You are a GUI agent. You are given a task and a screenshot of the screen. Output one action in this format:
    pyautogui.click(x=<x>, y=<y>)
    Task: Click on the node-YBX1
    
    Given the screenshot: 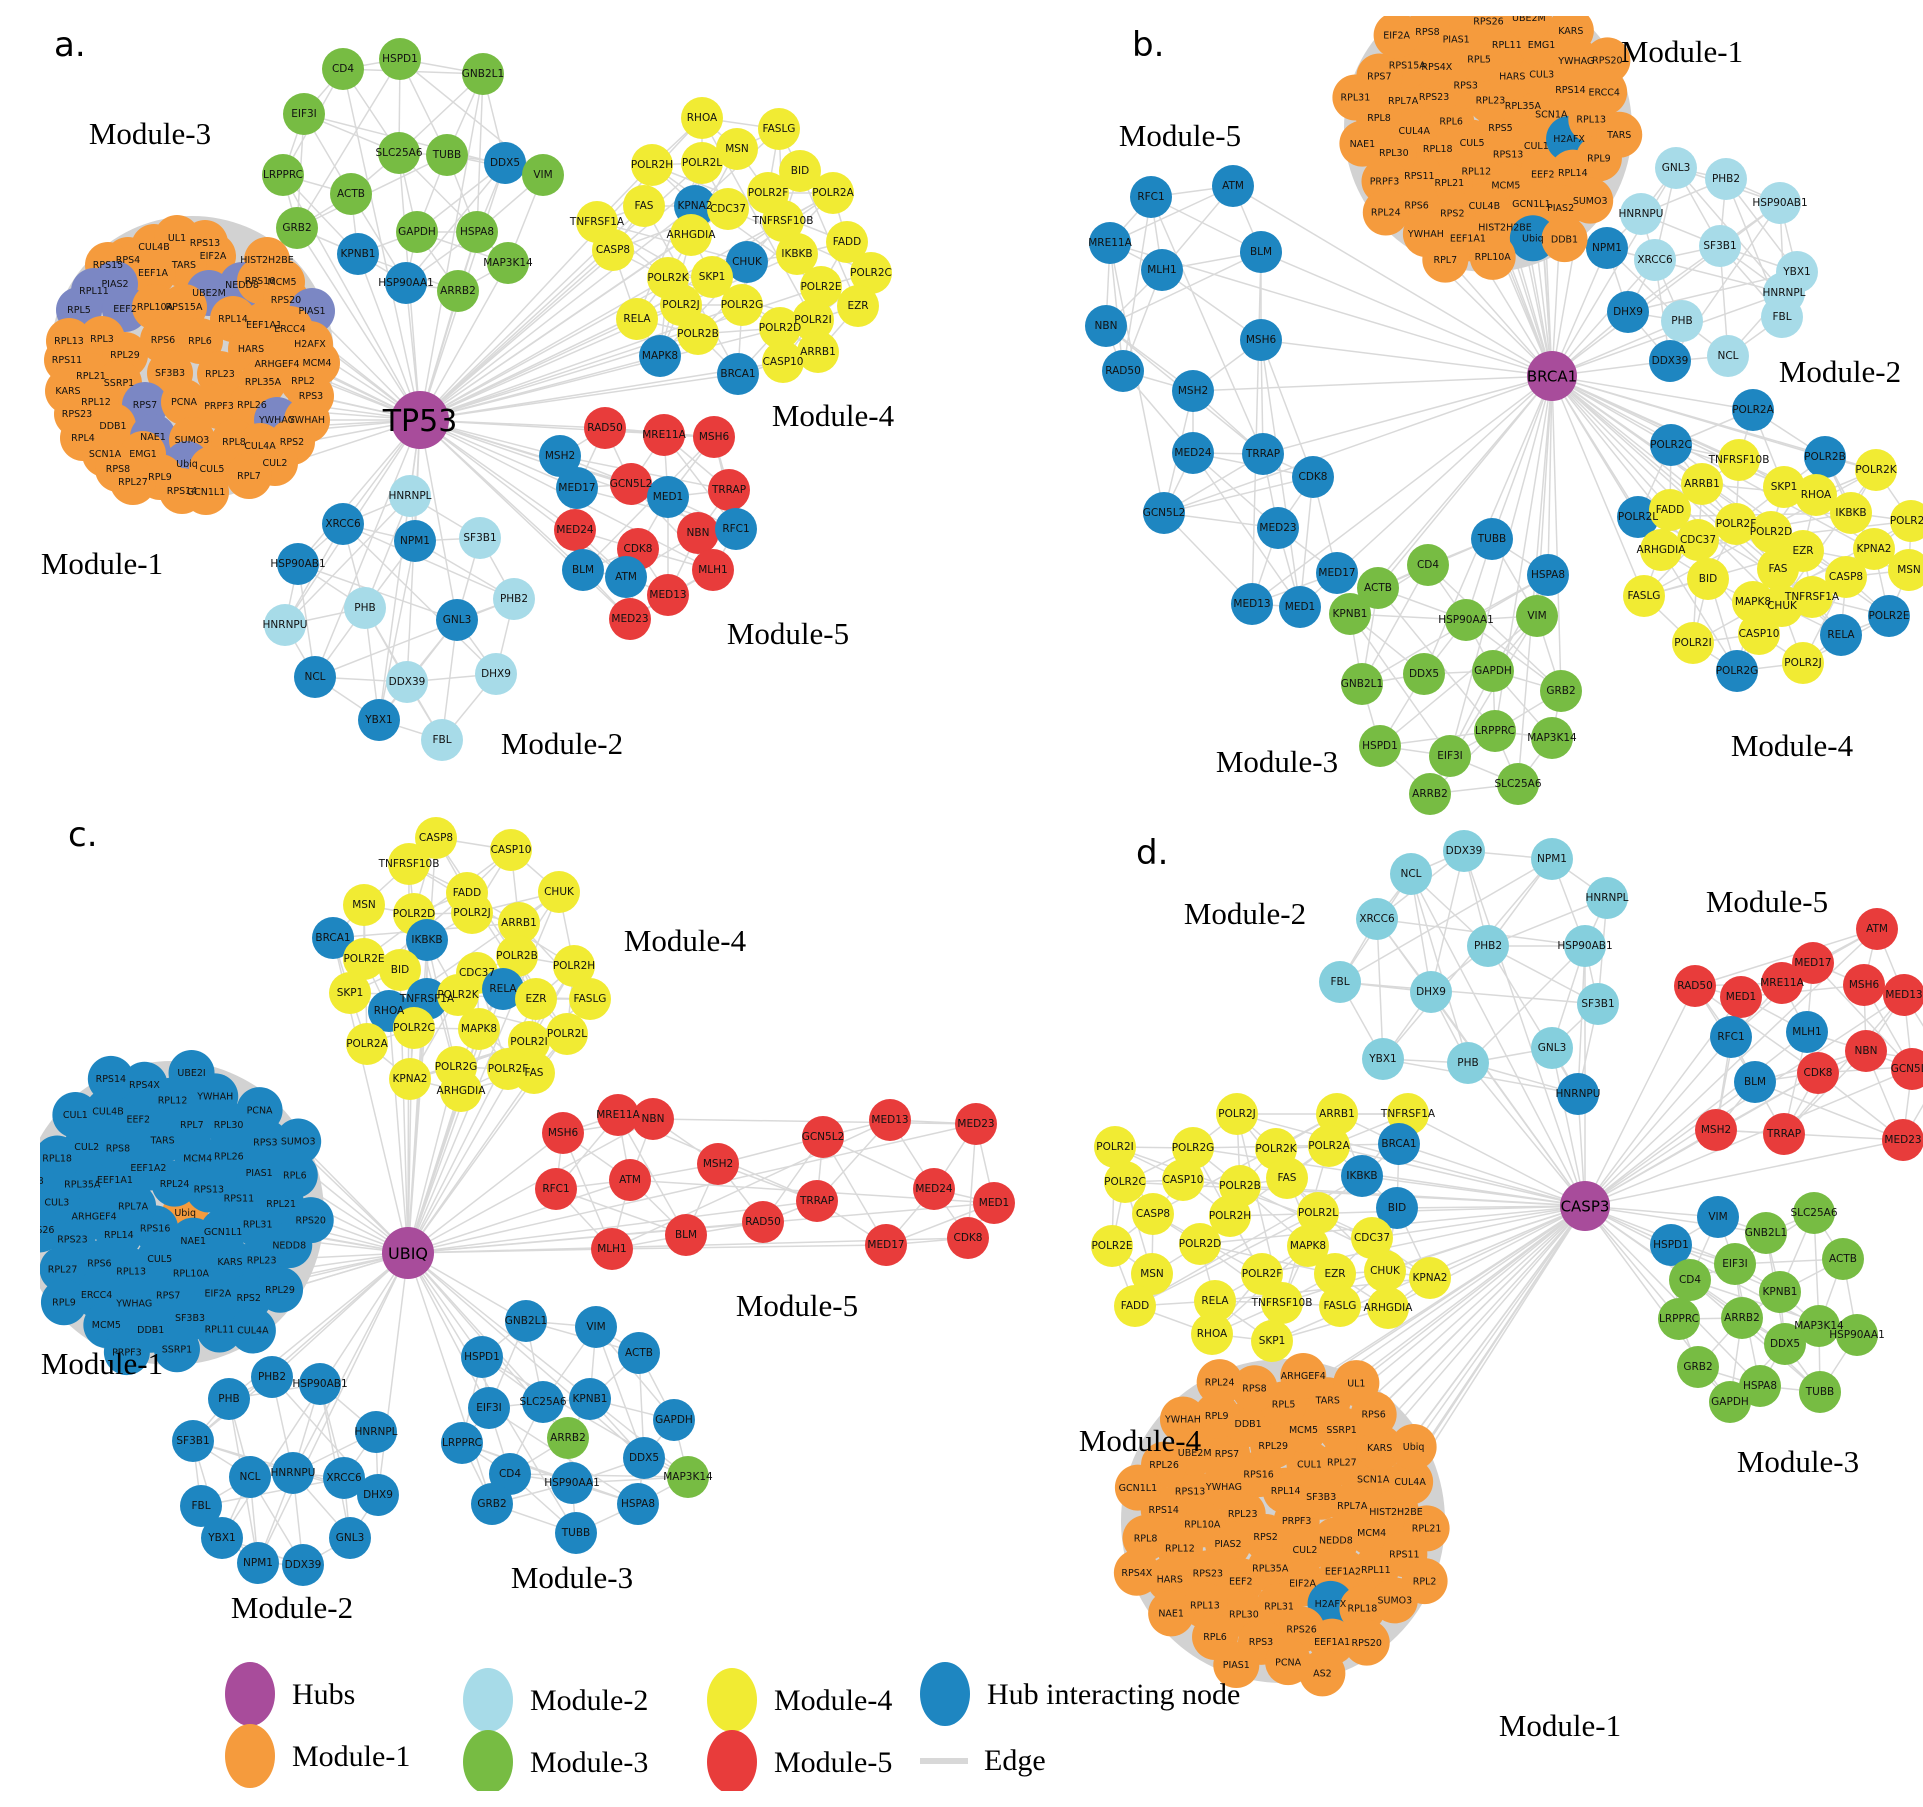 What is the action you would take?
    pyautogui.click(x=379, y=720)
    